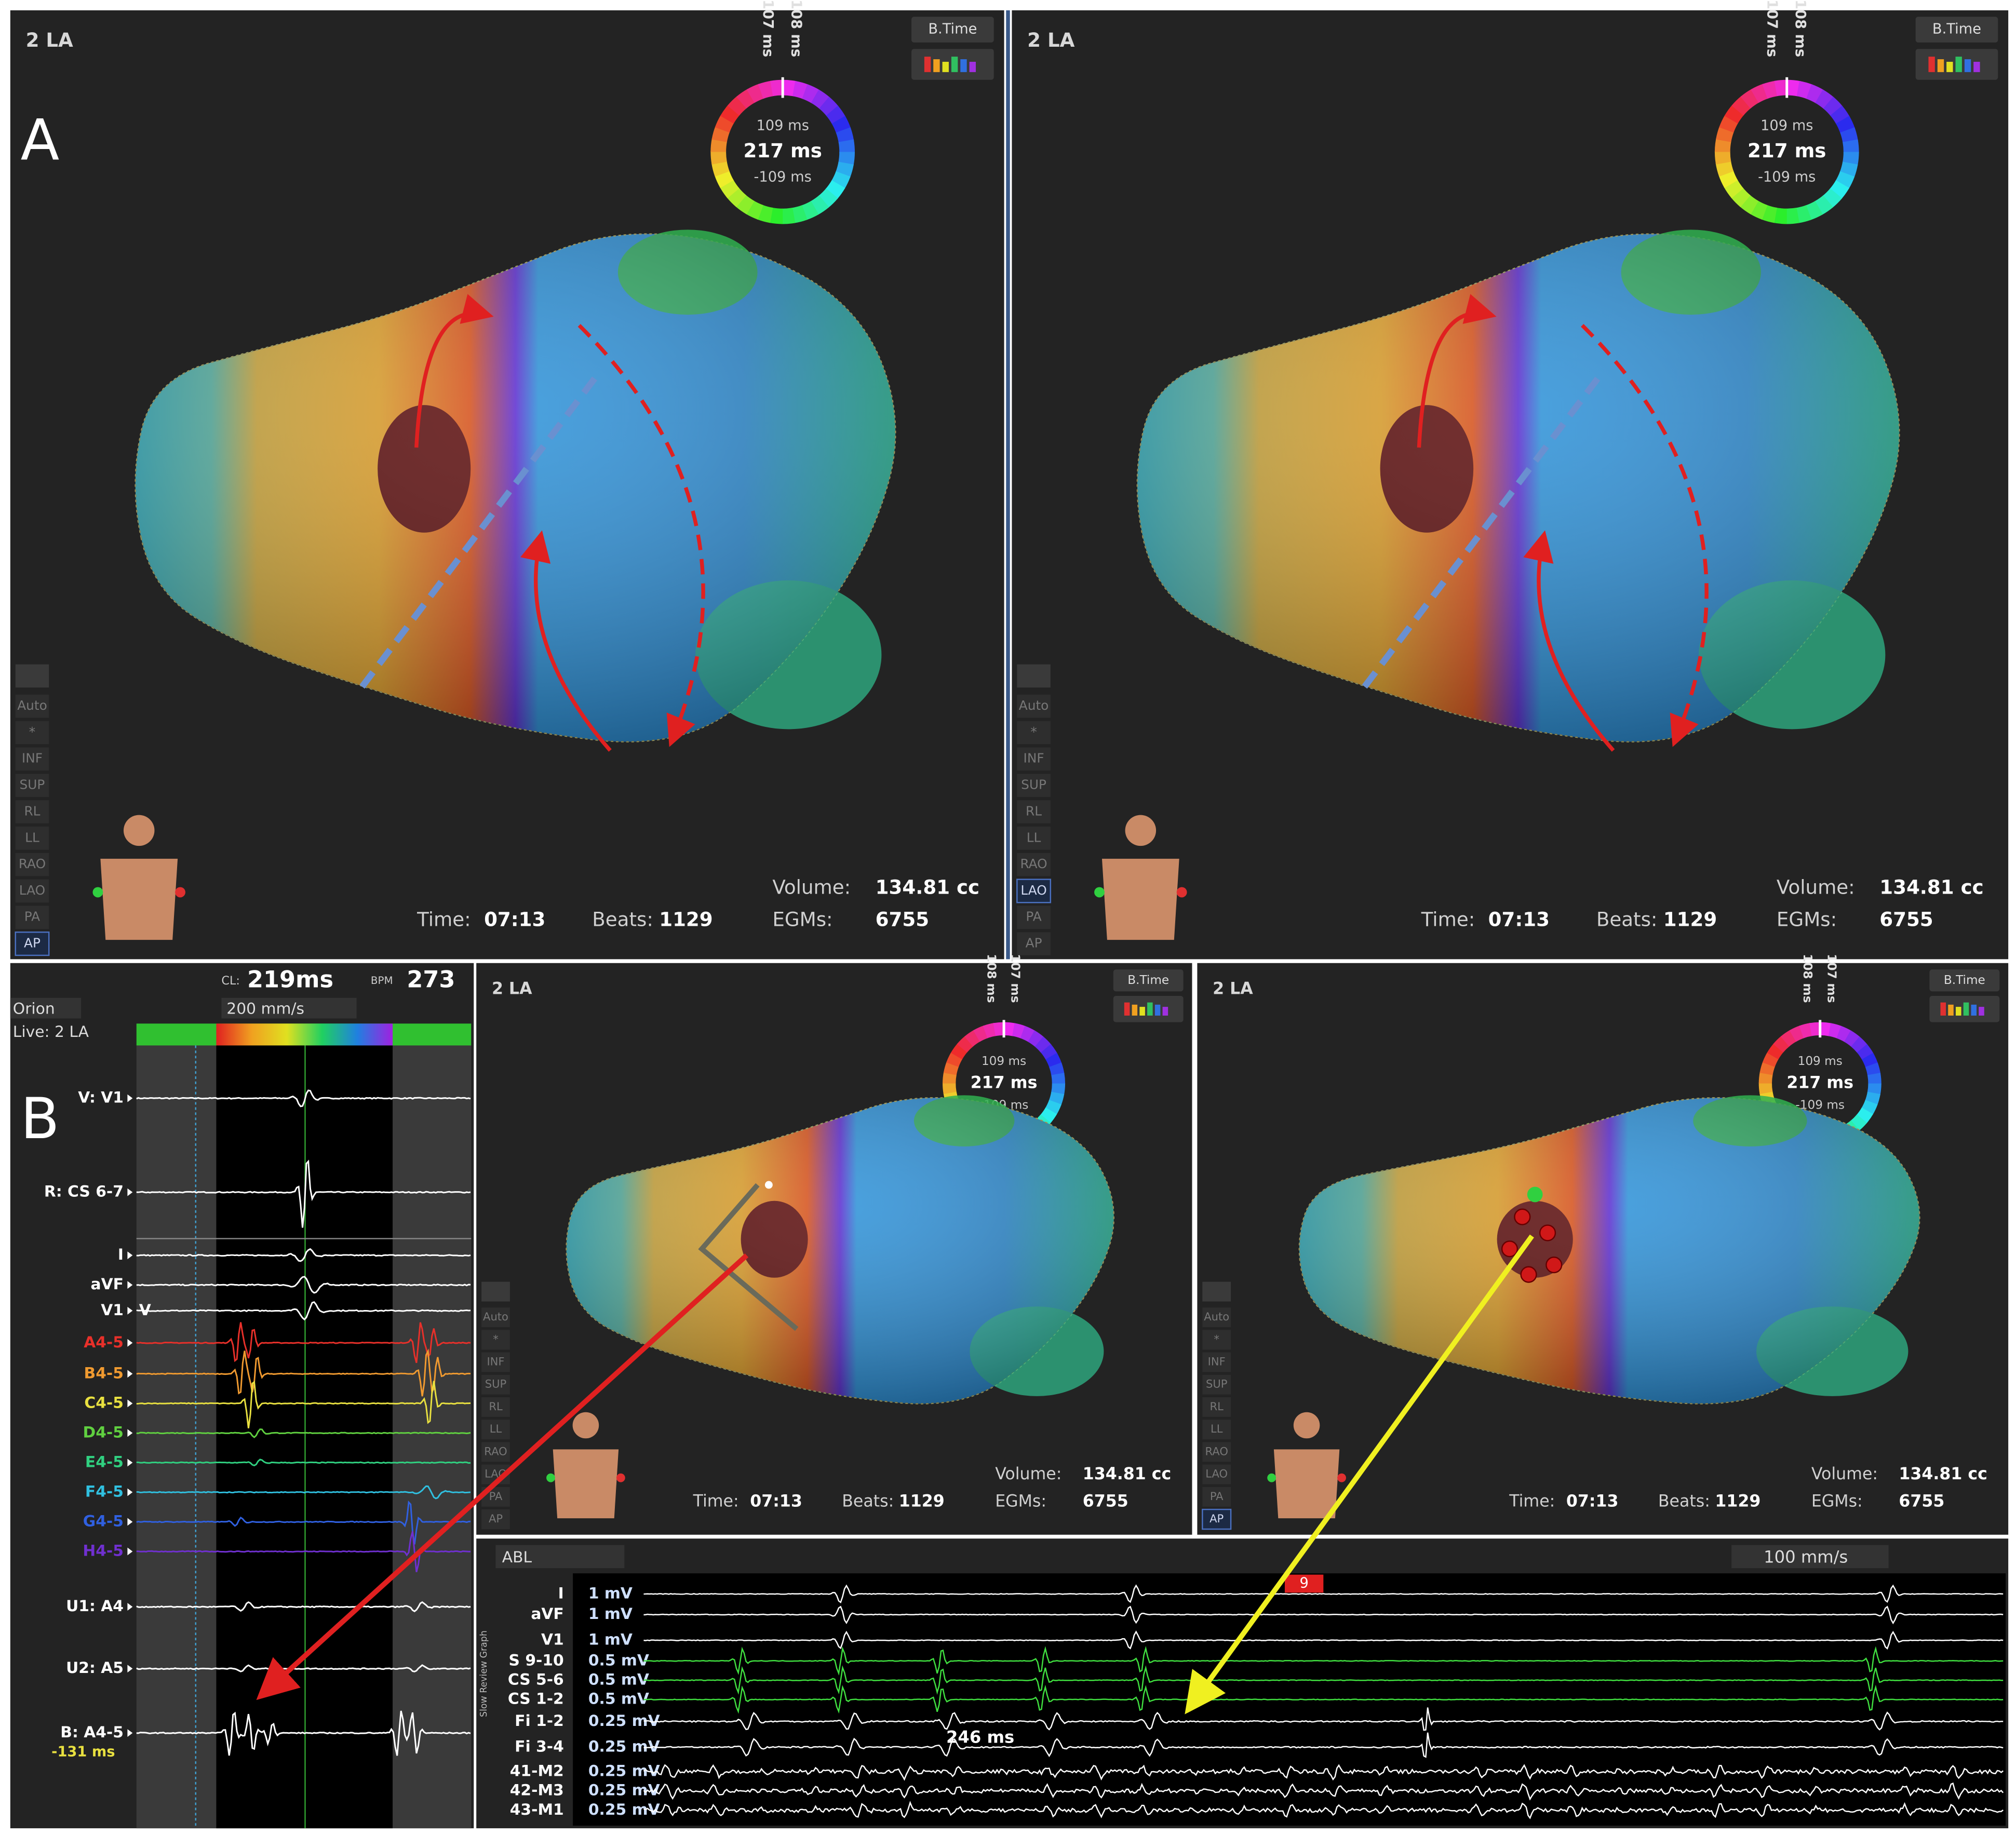  I want to click on stat-value: 07:13, so click(514, 919).